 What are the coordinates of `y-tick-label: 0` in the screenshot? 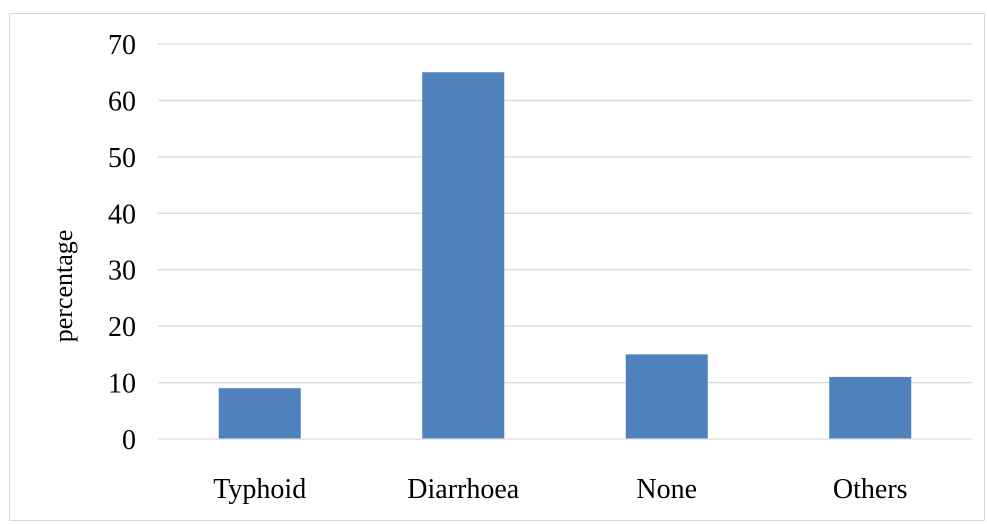 It's located at (129, 440).